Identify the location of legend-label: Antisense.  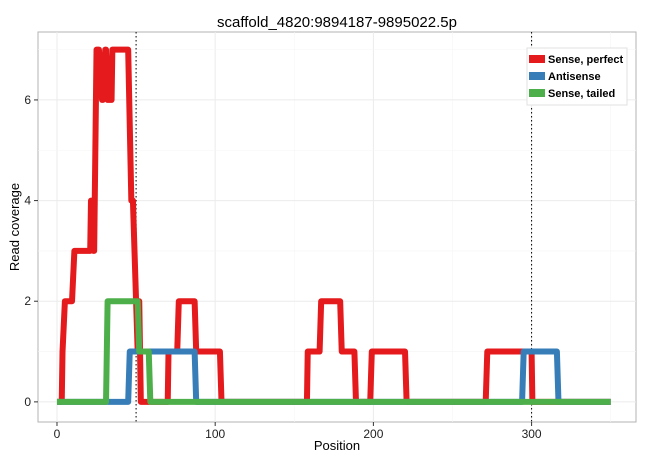
(574, 77).